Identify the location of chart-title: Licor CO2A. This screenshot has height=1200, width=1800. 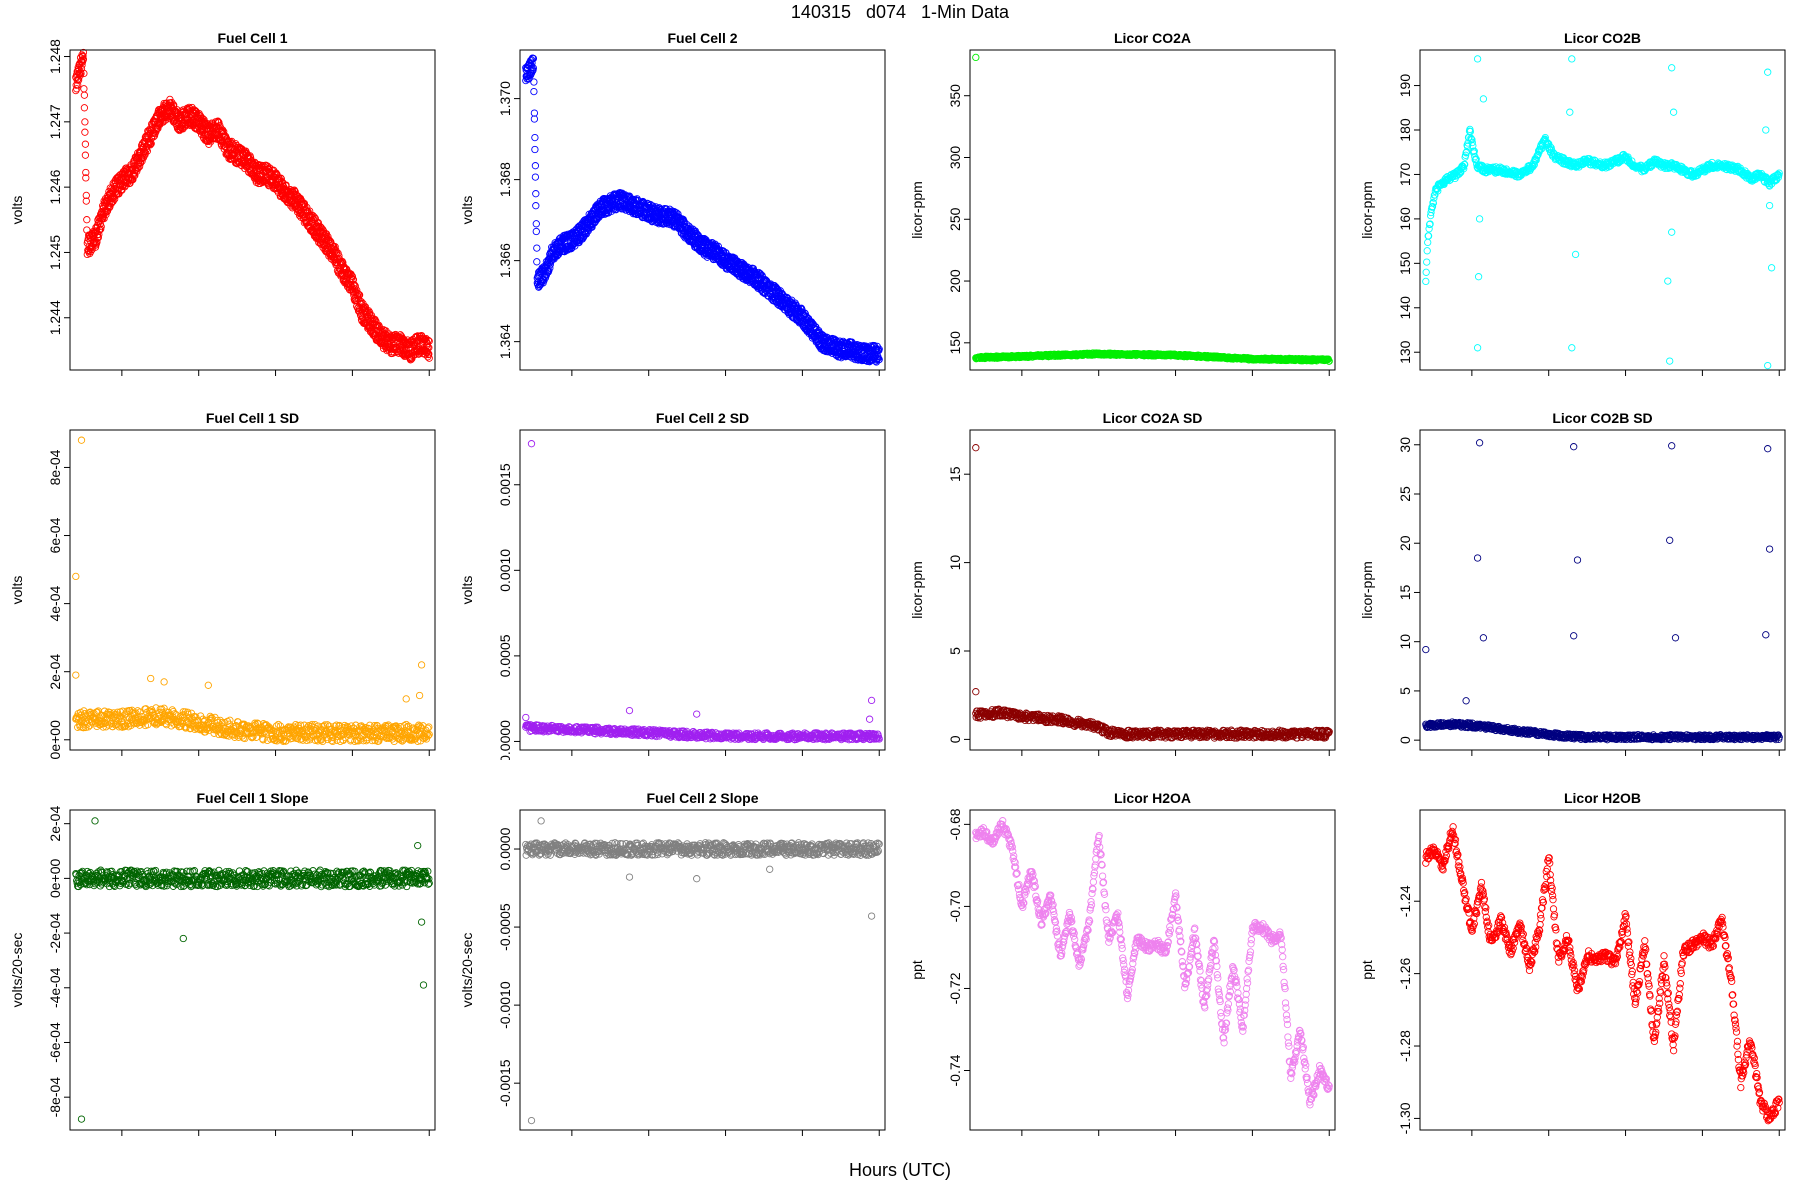
(1152, 38).